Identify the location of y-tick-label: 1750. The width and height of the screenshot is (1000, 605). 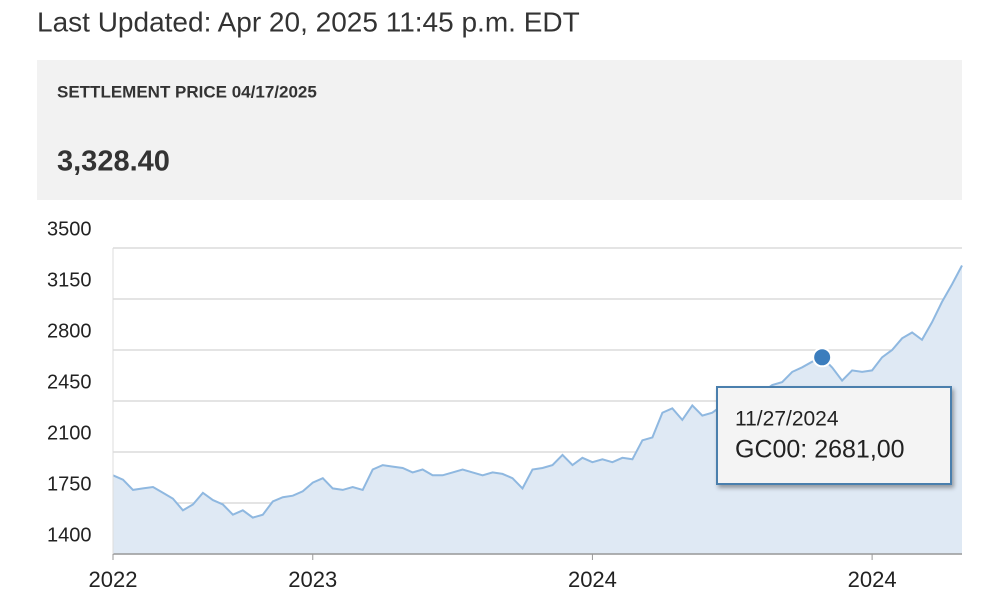
(69, 484).